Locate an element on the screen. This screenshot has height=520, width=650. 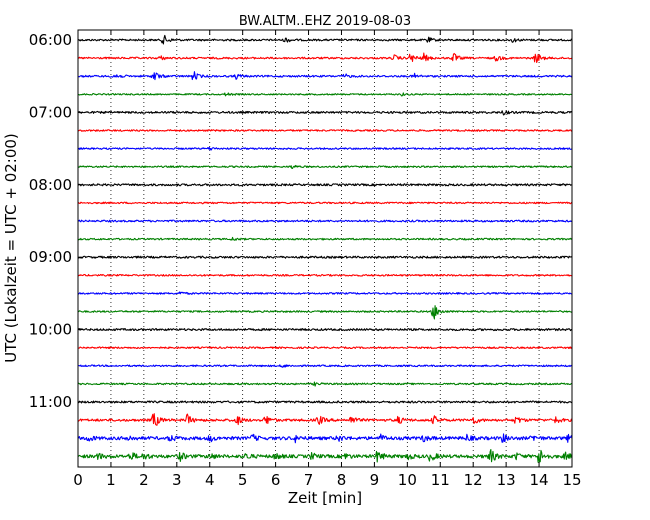
y-axis-label: UTC (Lokalzeit = UTC + 02:00) is located at coordinates (11, 248).